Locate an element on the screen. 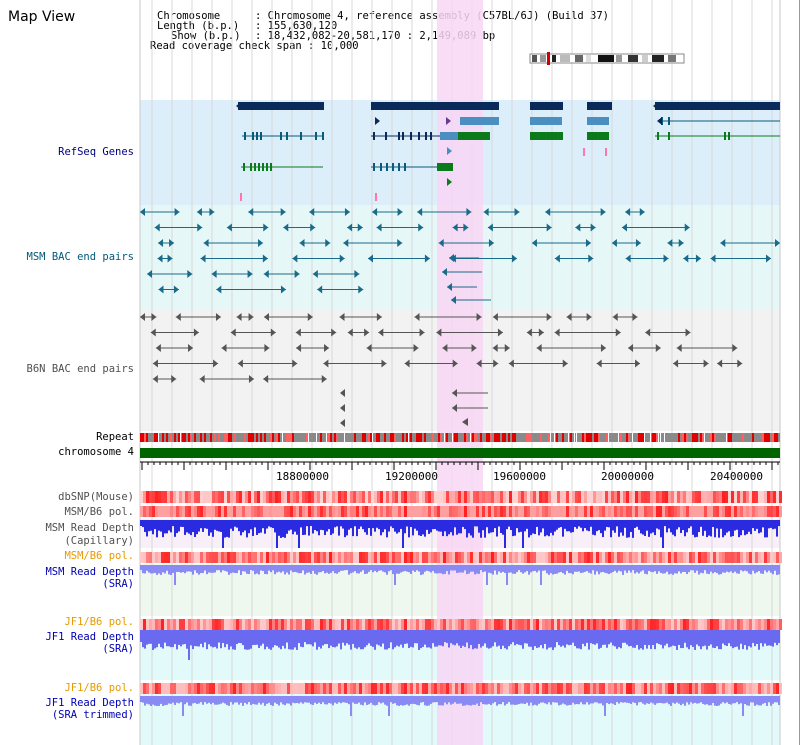  track-label-msm-b6-pol-2: MSM/B6 pol. is located at coordinates (99, 556).